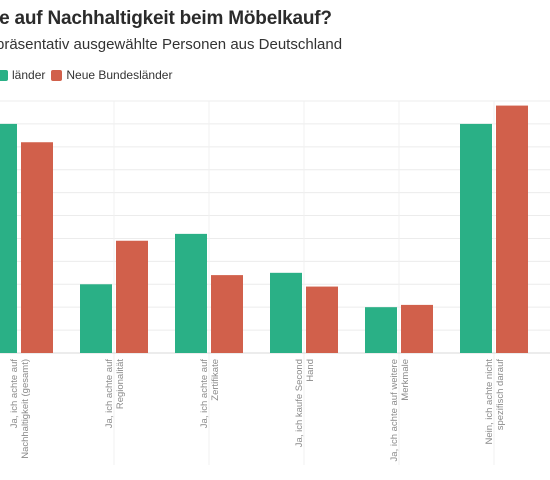 The image size is (550, 480). Describe the element at coordinates (4, 75) in the screenshot. I see `legend-swatch-alte` at that location.